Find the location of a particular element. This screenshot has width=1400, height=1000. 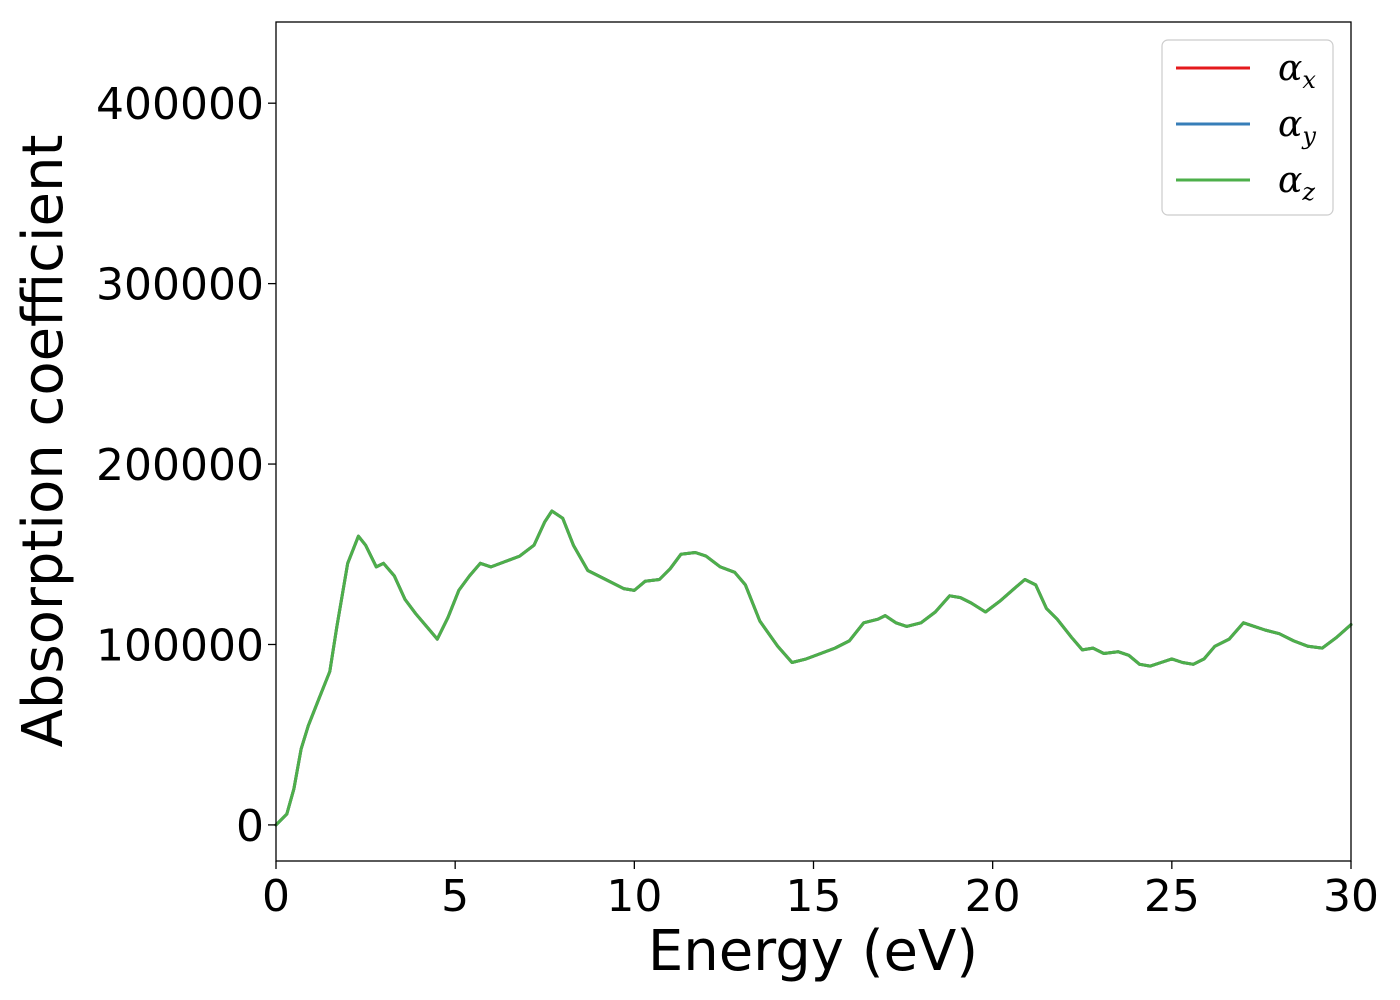

x-tick-label: 20 is located at coordinates (993, 896).